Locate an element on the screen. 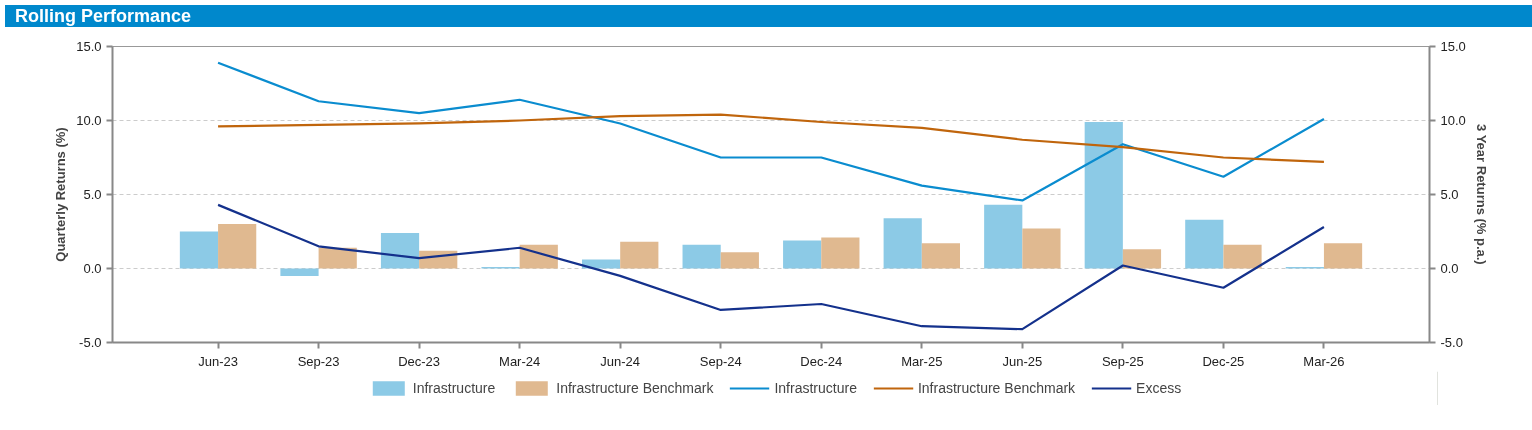  x-tick-label: Mar-26 is located at coordinates (1324, 361).